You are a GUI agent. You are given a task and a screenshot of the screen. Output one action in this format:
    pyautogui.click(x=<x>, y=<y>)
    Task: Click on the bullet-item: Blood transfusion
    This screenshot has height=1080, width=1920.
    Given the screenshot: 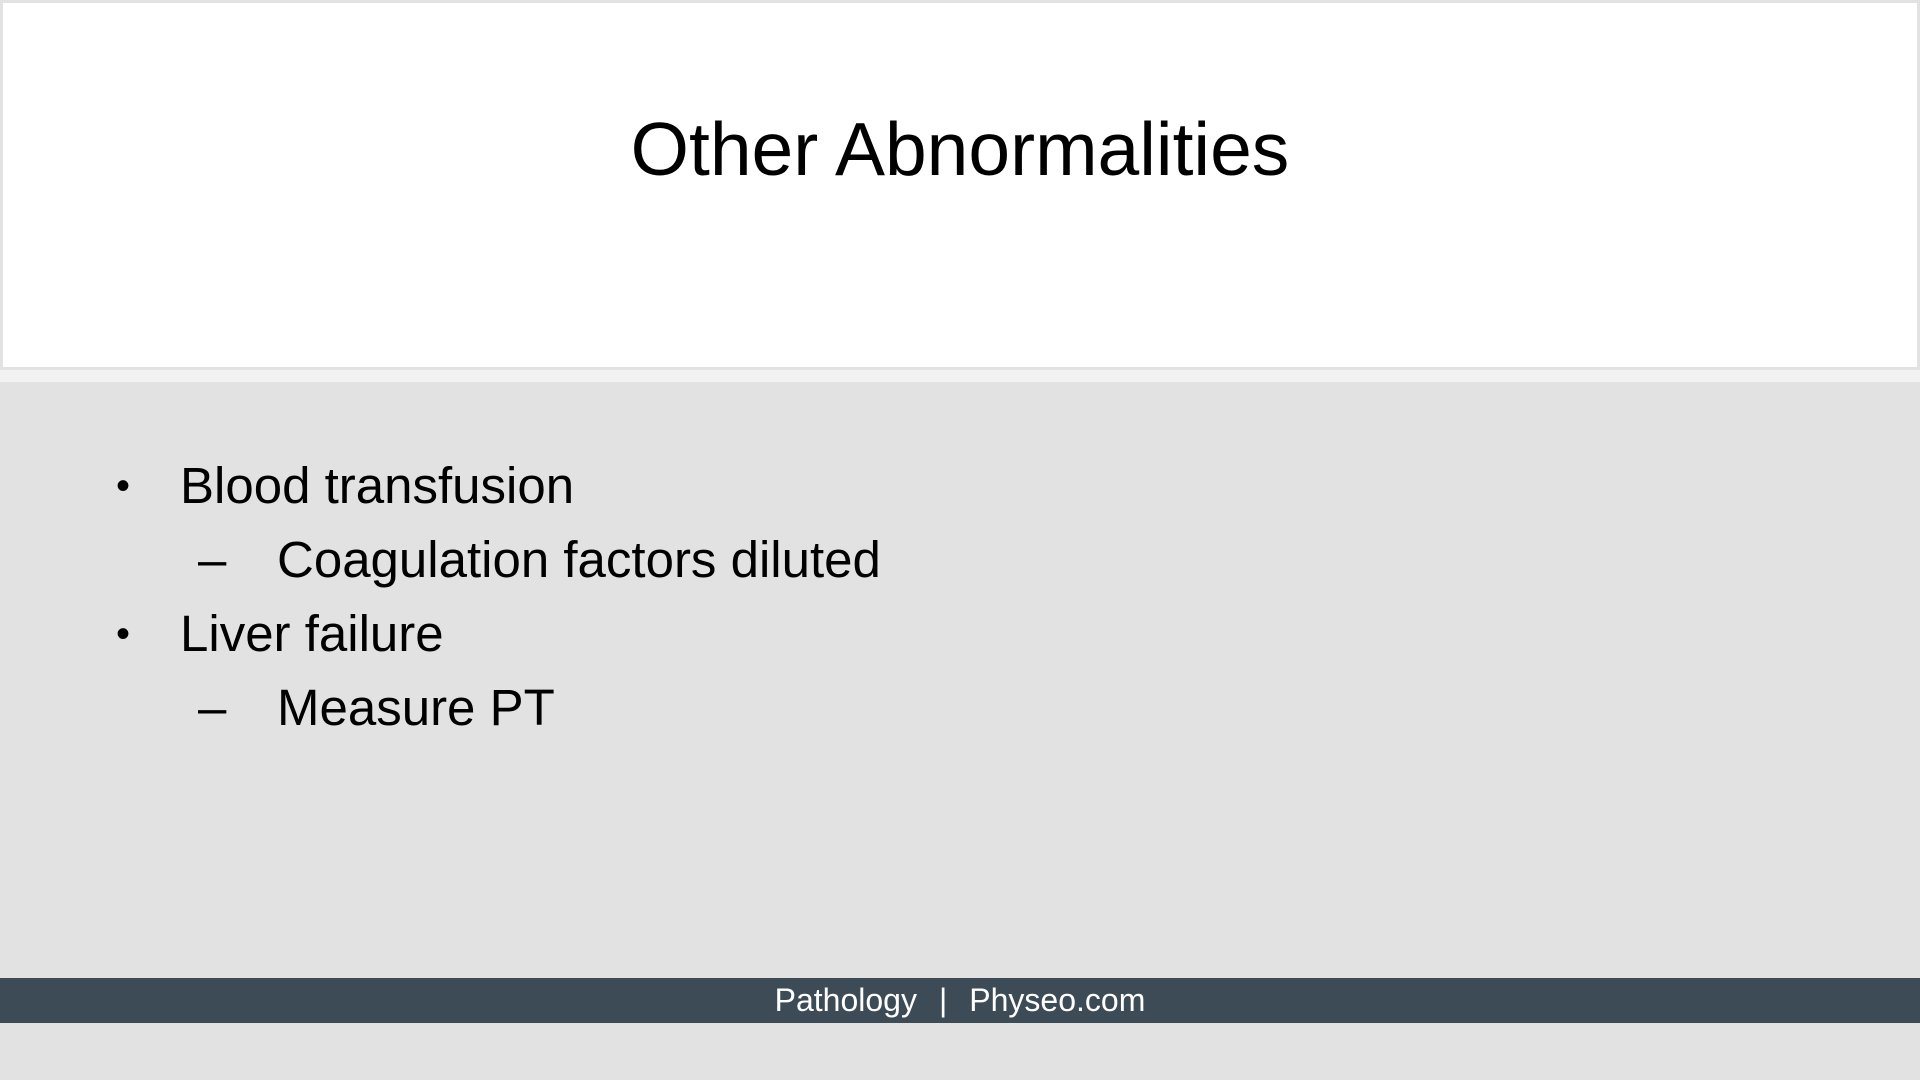 What is the action you would take?
    pyautogui.click(x=377, y=485)
    